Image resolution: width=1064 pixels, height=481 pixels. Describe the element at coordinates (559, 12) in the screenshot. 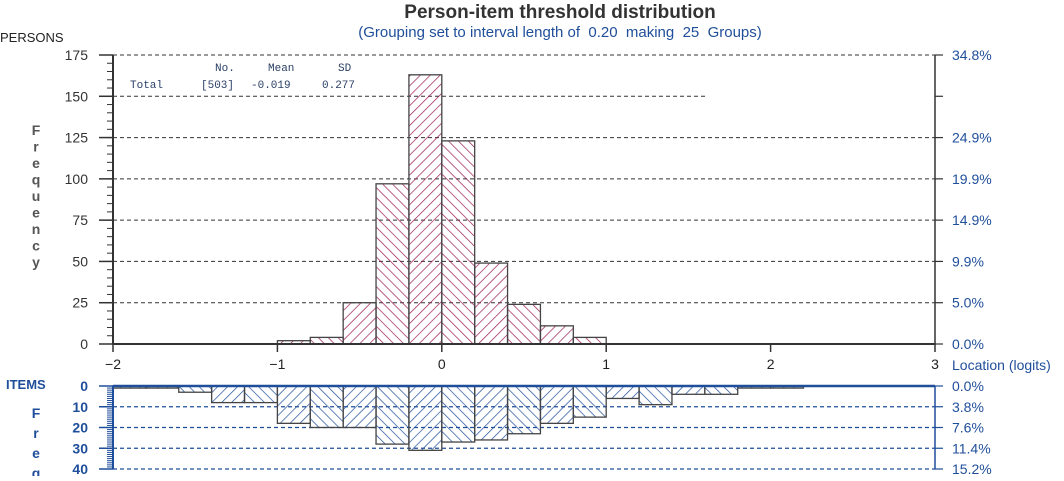

I see `chart-title: Person-item threshold distribution` at that location.